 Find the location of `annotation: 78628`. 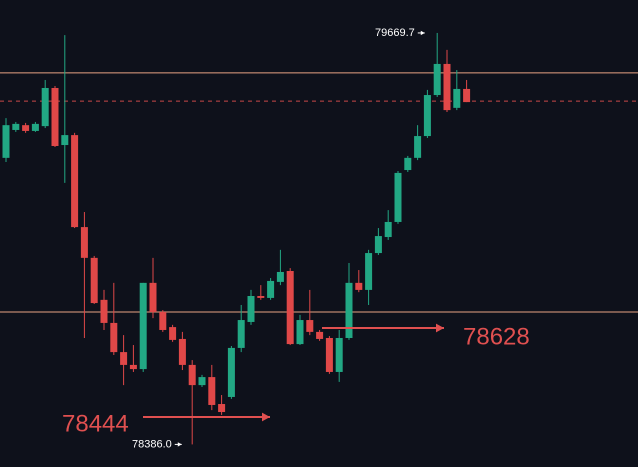

annotation: 78628 is located at coordinates (496, 336).